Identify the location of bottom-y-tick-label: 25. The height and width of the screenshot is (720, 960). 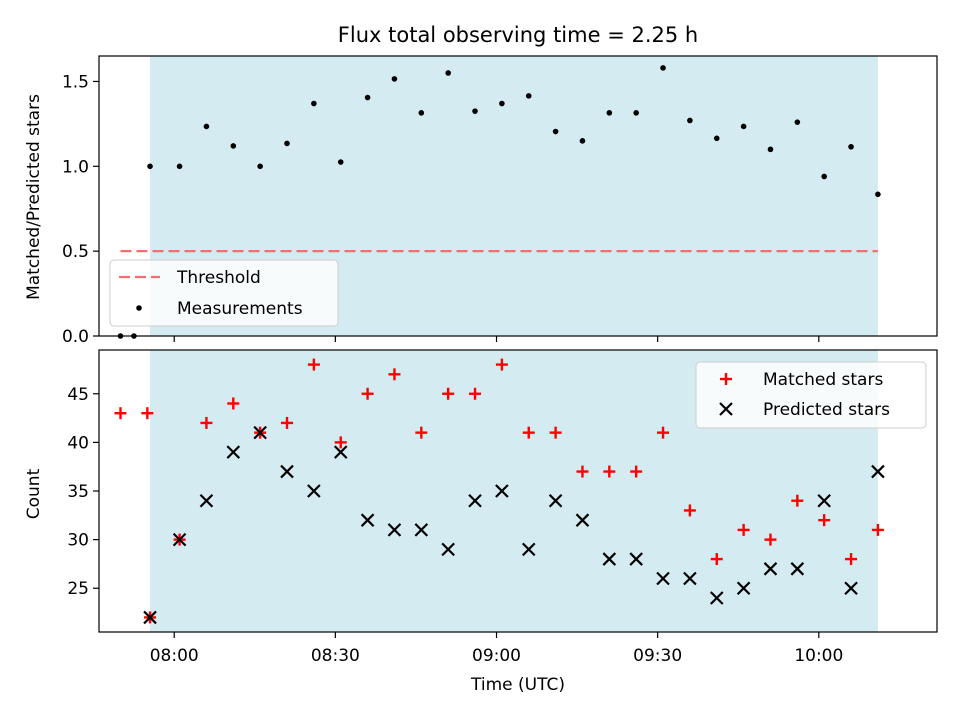
(78, 589).